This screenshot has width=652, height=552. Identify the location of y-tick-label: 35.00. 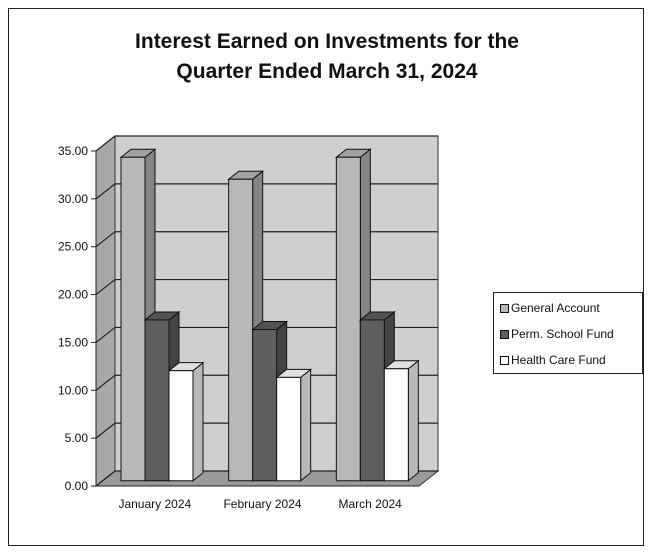
(73, 151).